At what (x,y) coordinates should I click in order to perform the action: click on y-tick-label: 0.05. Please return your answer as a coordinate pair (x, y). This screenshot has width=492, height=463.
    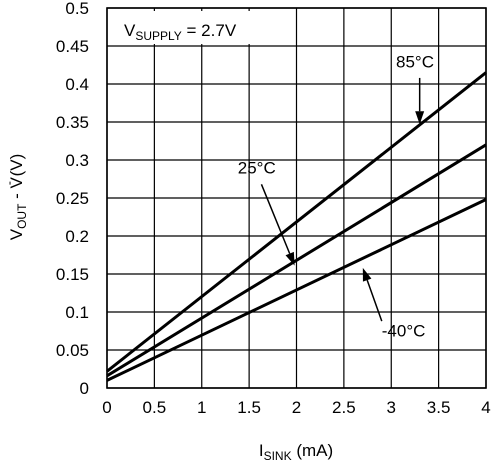
    Looking at the image, I should click on (72, 350).